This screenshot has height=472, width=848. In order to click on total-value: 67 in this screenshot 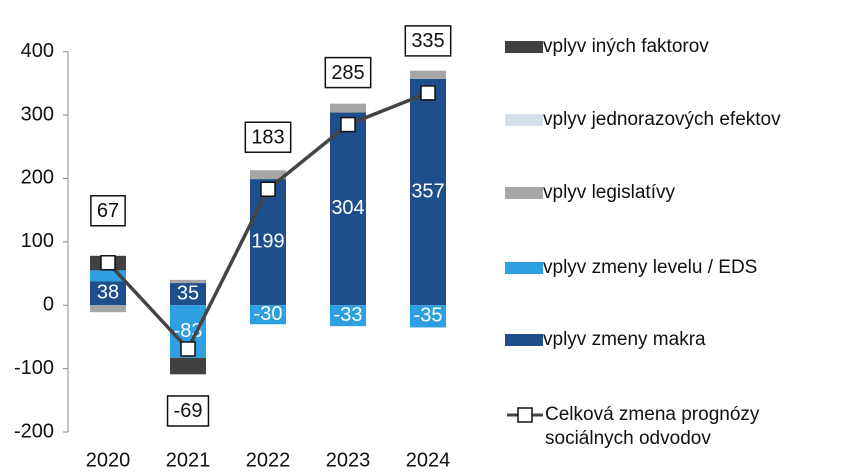, I will do `click(108, 211)`.